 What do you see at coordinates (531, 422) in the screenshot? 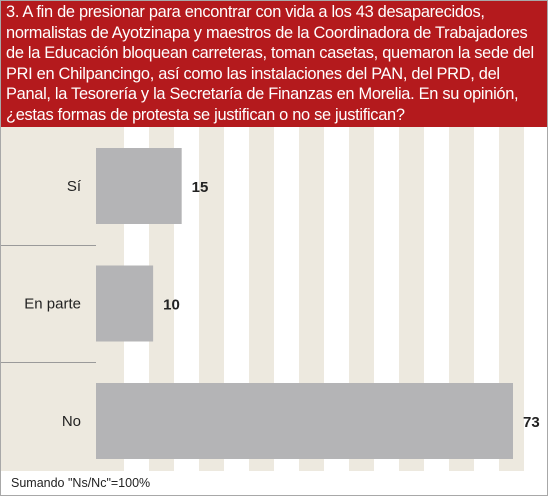
I see `value-label-2: 73` at bounding box center [531, 422].